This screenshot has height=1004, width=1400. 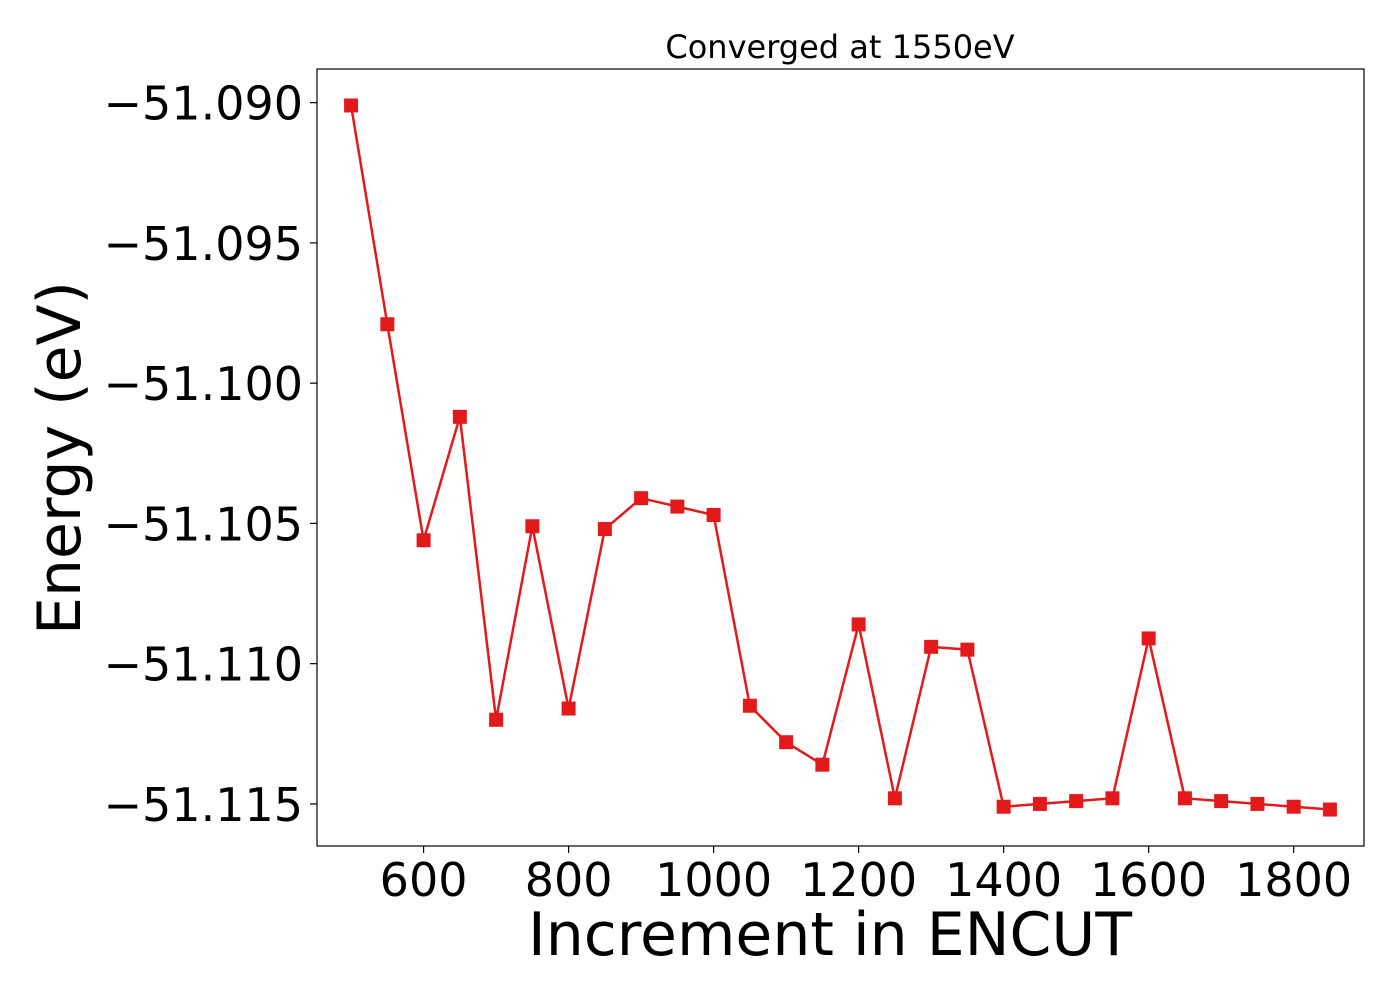 I want to click on x-axis-label: Increment in ENCUT, so click(x=830, y=935).